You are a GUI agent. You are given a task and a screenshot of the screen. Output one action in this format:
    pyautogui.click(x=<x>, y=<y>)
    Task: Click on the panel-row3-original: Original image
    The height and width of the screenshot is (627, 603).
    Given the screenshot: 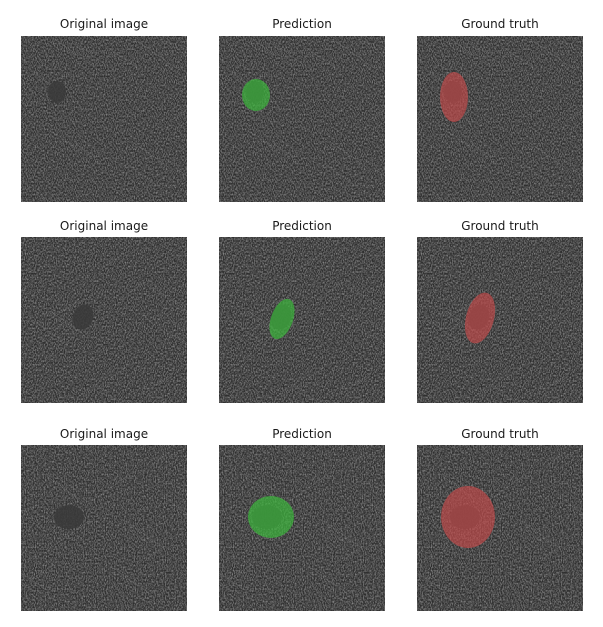 What is the action you would take?
    pyautogui.click(x=104, y=519)
    